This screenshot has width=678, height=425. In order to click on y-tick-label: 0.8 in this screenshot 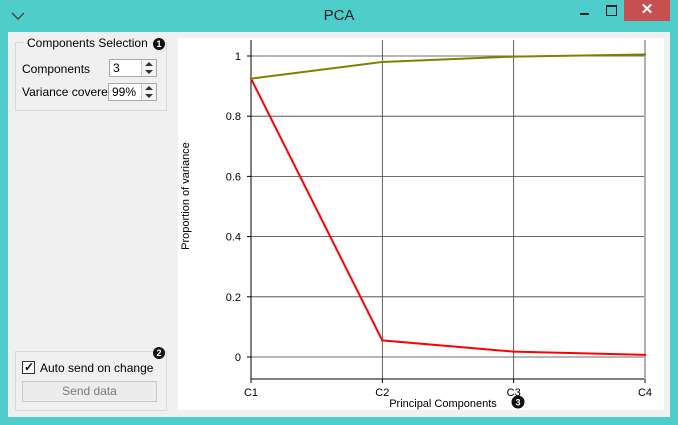, I will do `click(233, 117)`.